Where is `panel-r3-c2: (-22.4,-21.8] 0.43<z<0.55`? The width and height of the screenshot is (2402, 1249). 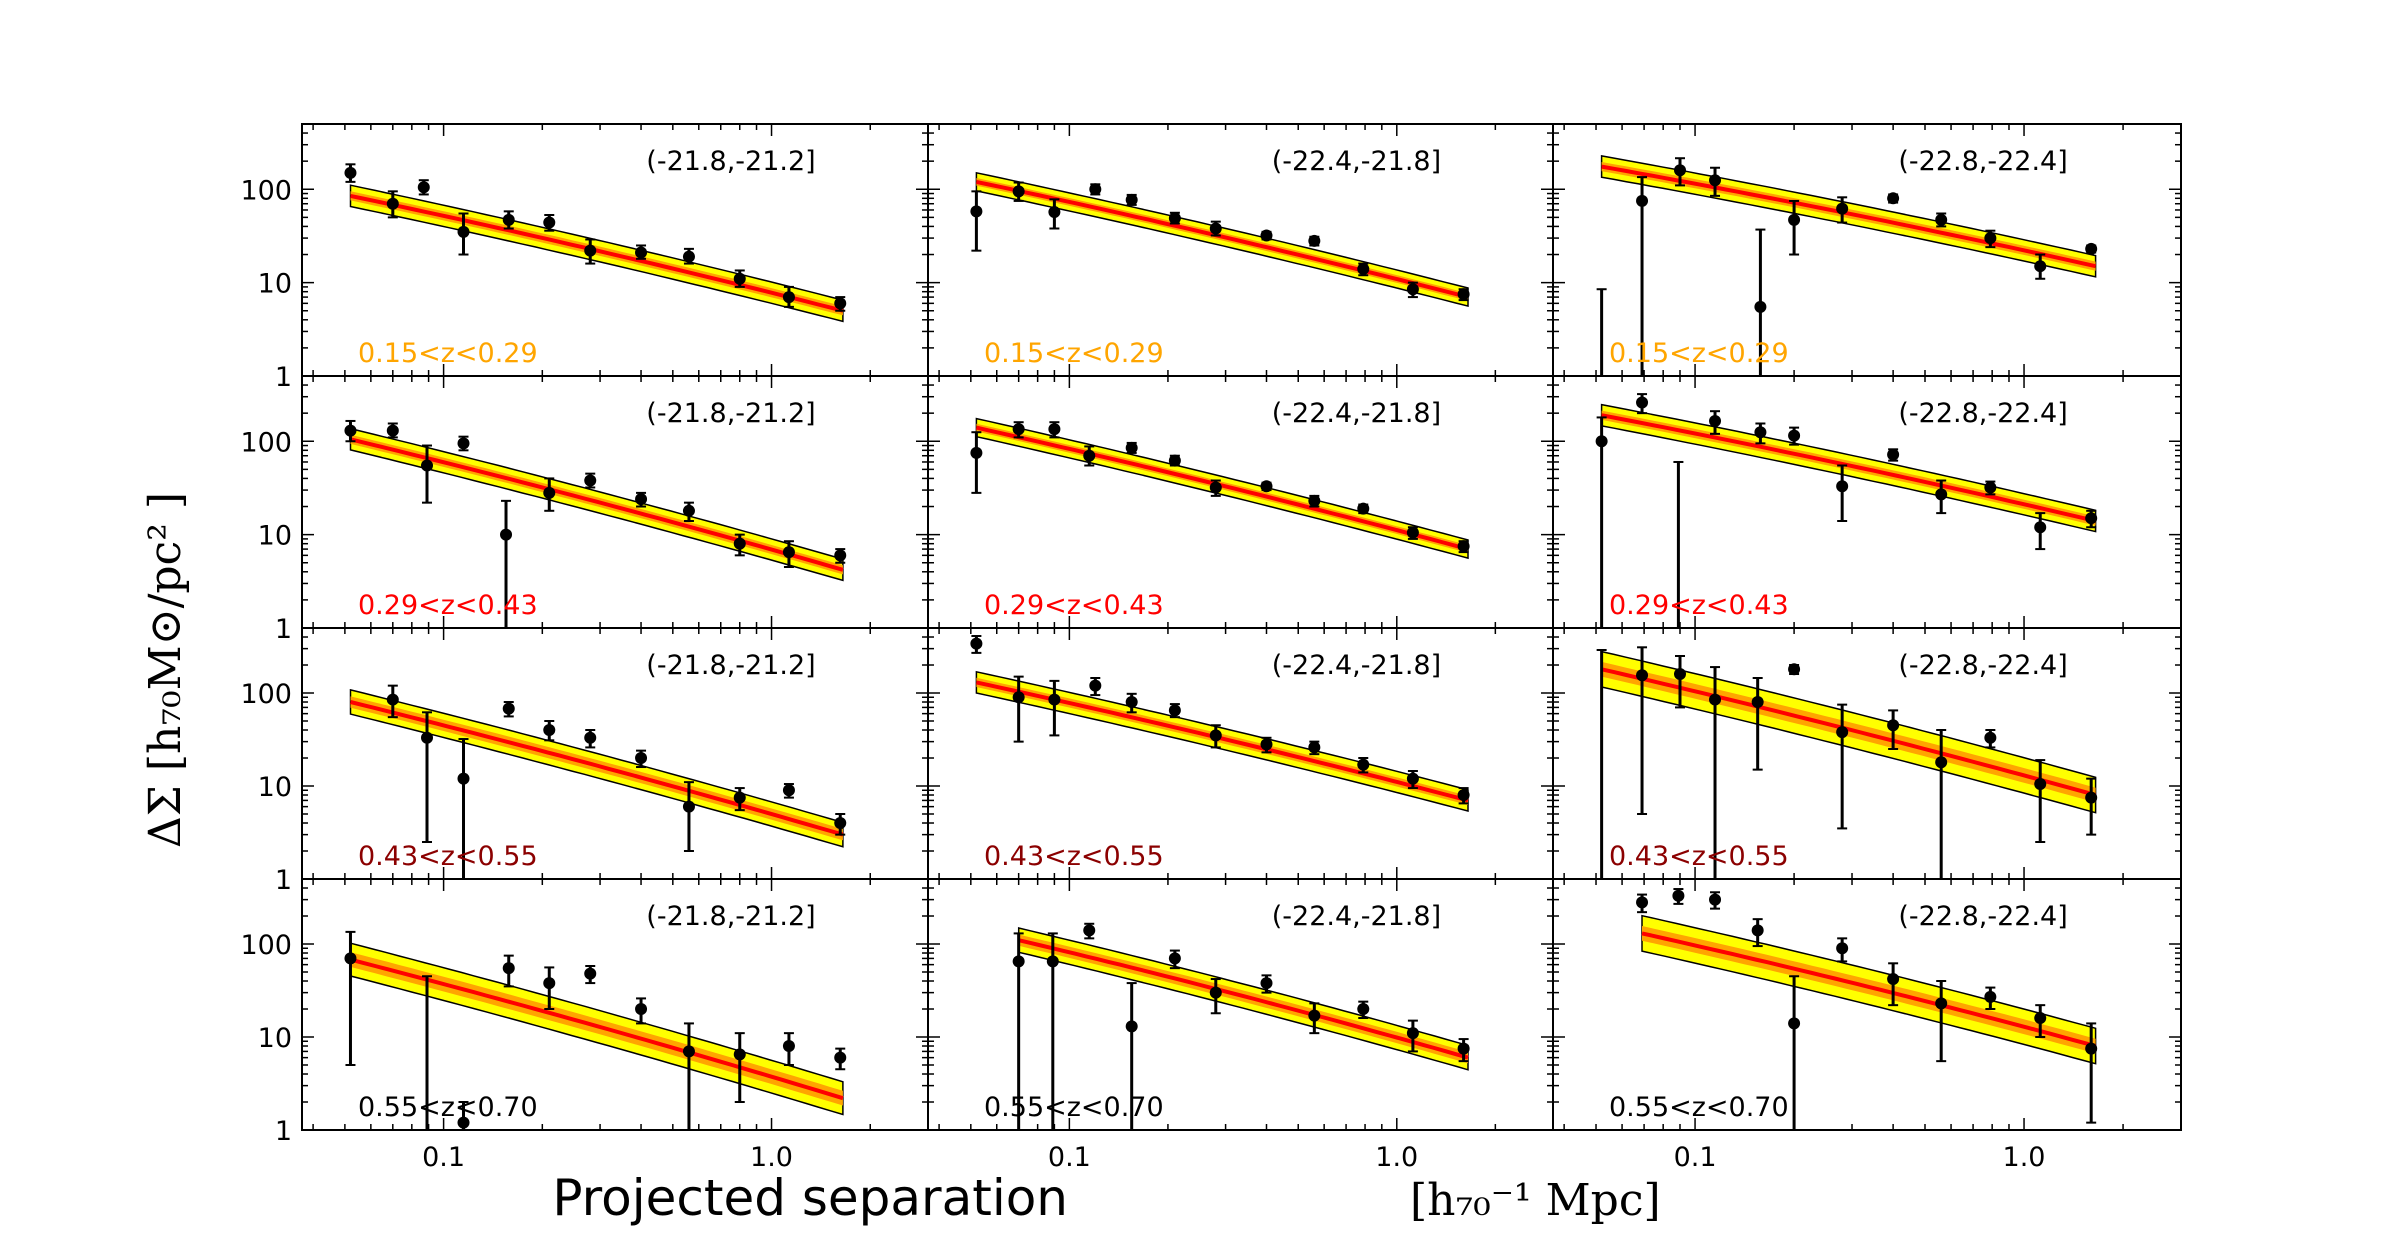
panel-r3-c2: (-22.4,-21.8] 0.43<z<0.55 is located at coordinates (1240, 753).